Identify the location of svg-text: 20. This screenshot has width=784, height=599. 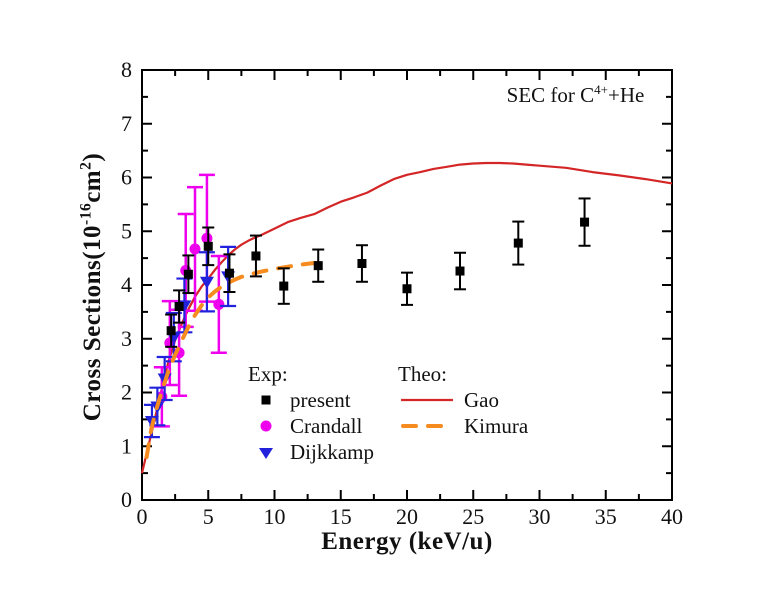
(407, 516).